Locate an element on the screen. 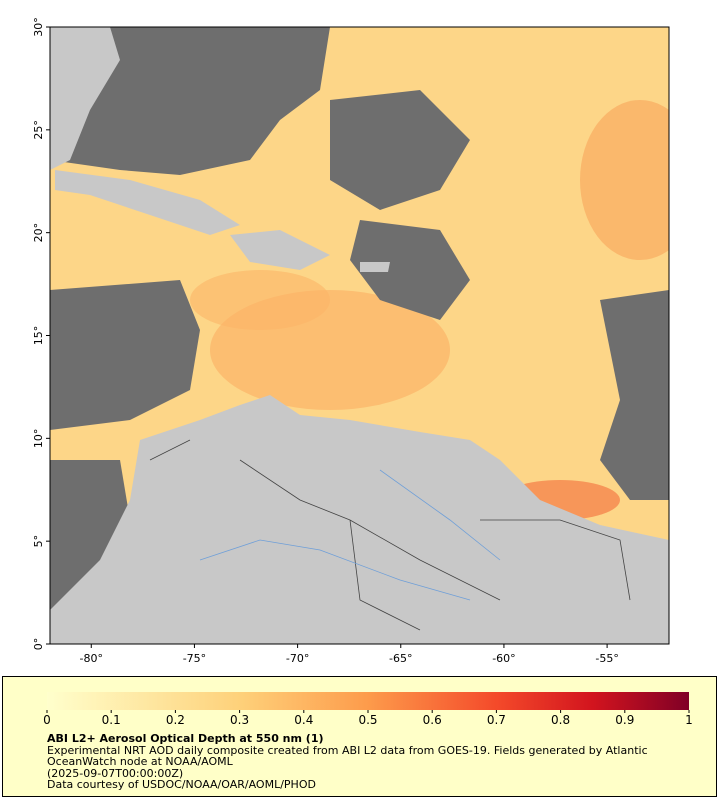 This screenshot has width=720, height=800. colorbar-tick-label: 0.7 is located at coordinates (496, 720).